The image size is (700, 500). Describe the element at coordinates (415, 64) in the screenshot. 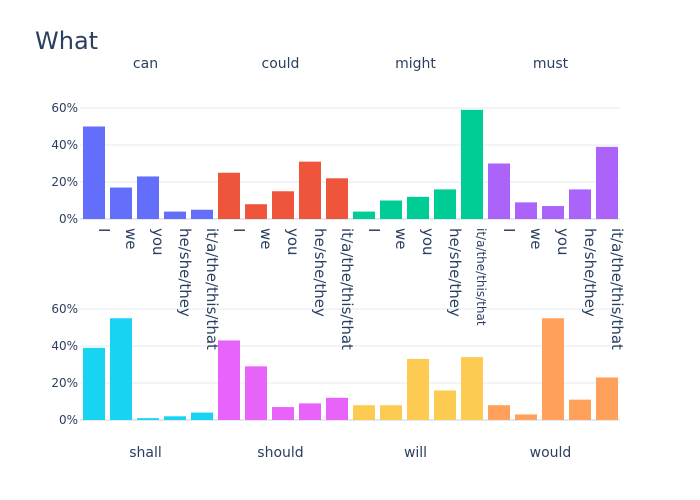

I see `facet-label: might` at that location.